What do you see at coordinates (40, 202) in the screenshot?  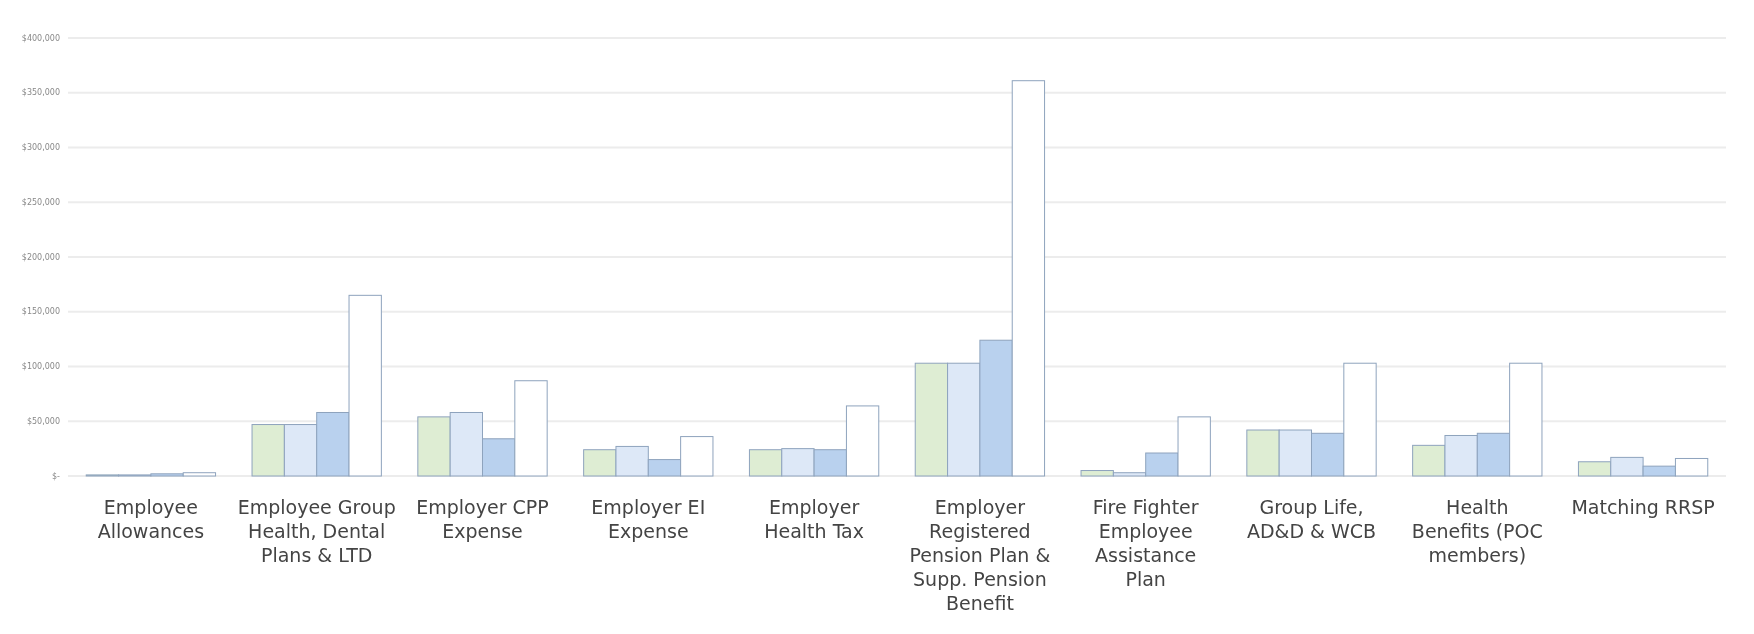 I see `y-tick-label: $250,000` at bounding box center [40, 202].